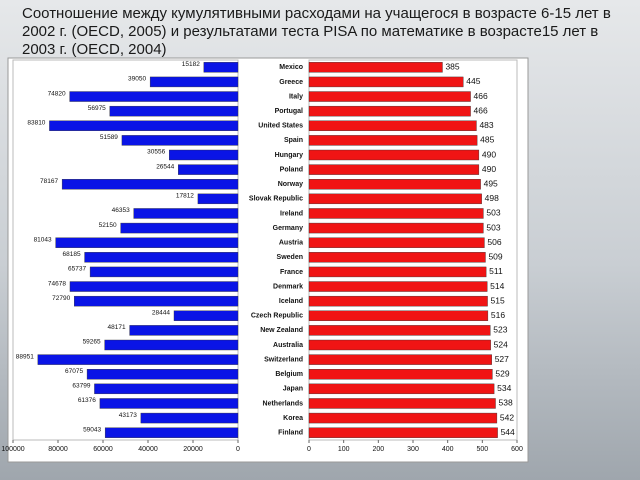 Image resolution: width=640 pixels, height=480 pixels. I want to click on category-label: Italy, so click(296, 96).